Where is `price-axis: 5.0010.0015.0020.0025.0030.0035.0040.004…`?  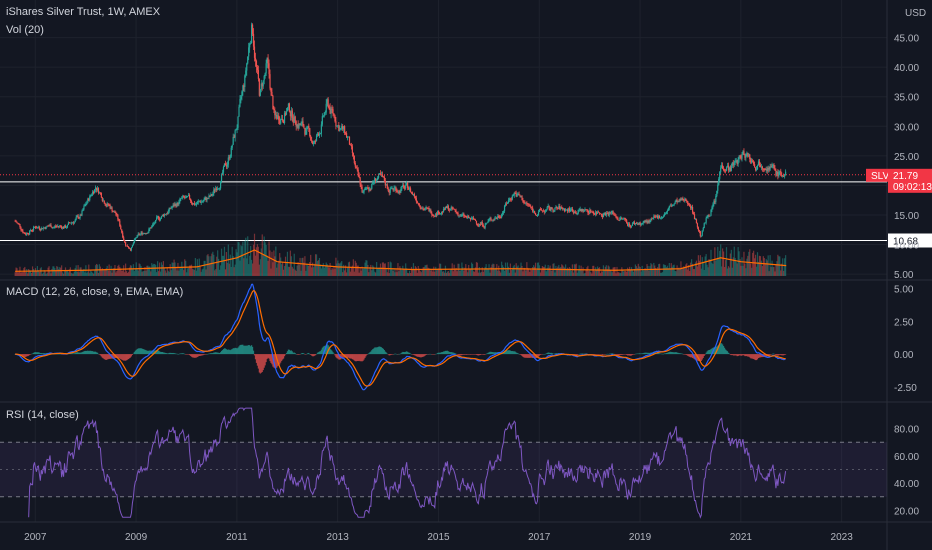 price-axis: 5.0010.0015.0020.0025.0030.0035.0040.004… is located at coordinates (906, 158).